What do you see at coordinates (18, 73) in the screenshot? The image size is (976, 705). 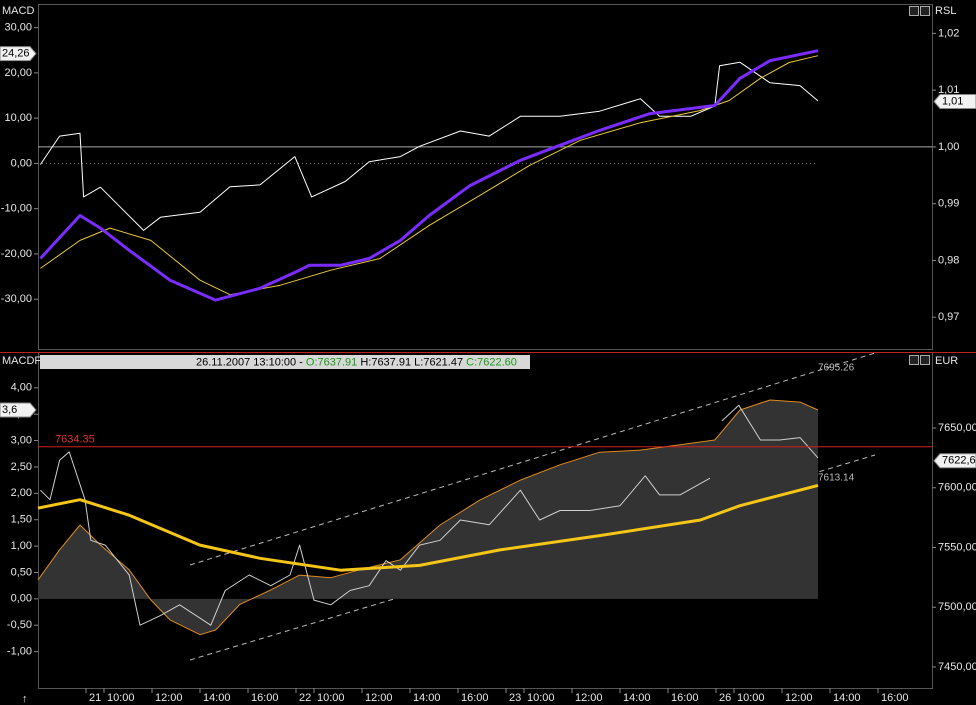 I see `y-tick-label: 20,00` at bounding box center [18, 73].